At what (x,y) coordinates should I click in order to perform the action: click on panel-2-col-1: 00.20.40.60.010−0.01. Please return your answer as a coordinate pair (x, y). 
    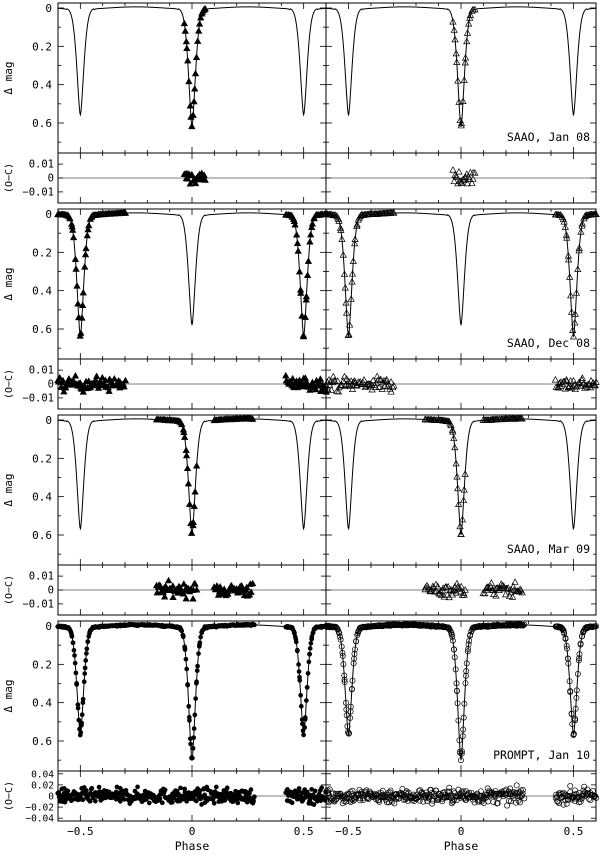
    Looking at the image, I should click on (176, 309).